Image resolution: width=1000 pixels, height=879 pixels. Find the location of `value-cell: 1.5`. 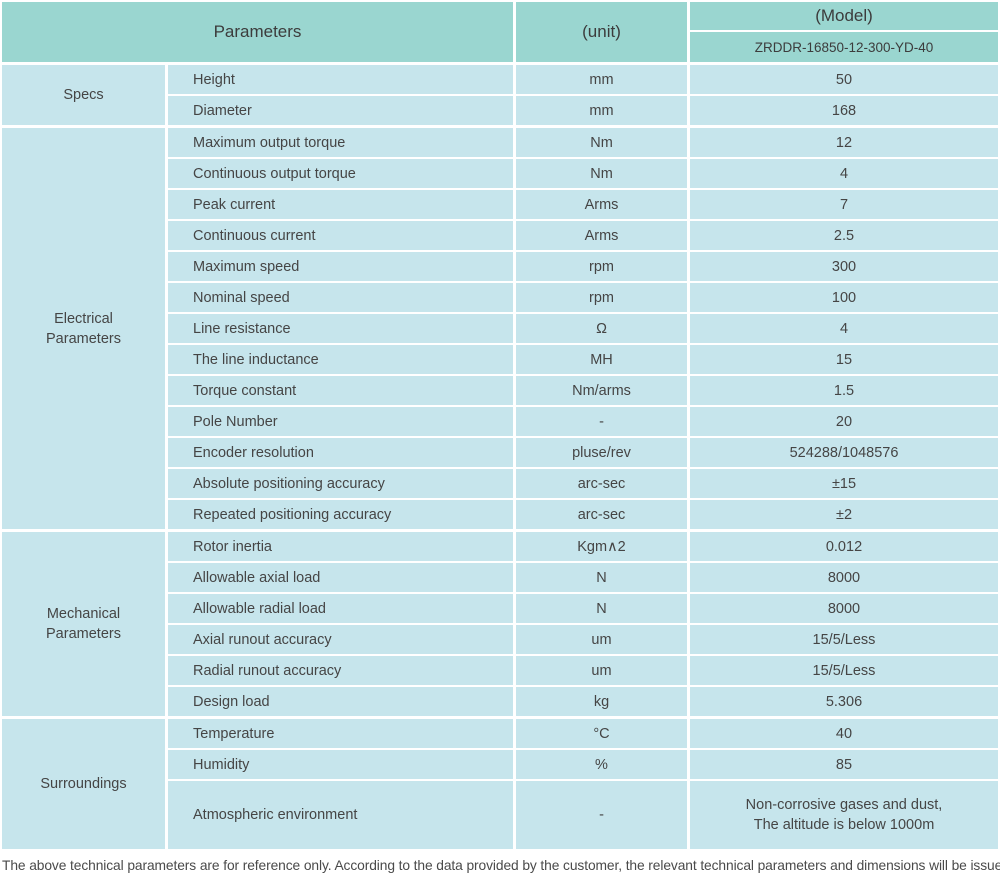

value-cell: 1.5 is located at coordinates (844, 390).